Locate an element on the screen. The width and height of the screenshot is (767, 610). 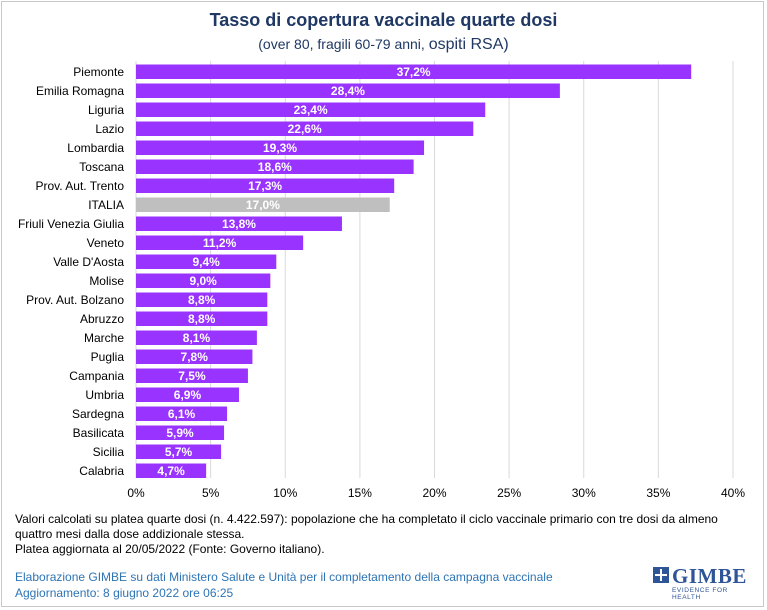
bar-value-label: 28,4% is located at coordinates (348, 91).